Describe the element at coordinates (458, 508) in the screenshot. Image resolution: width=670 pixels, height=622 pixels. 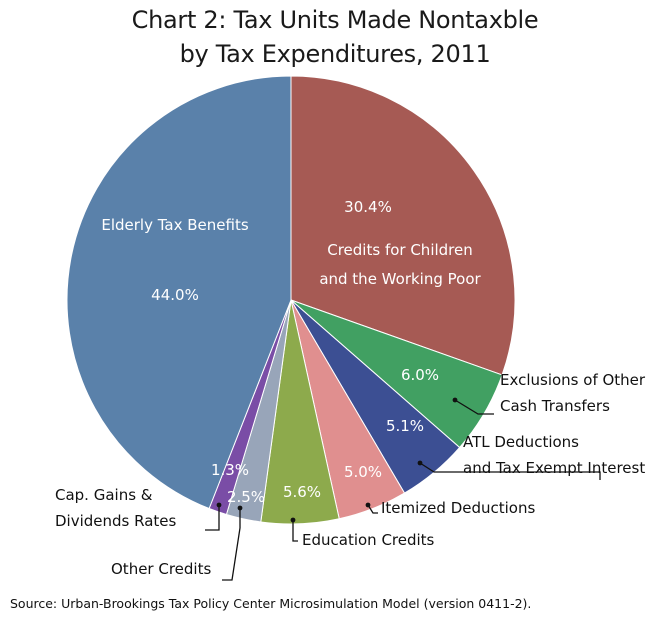
I see `category-label-itemized-deductions: Itemized Deductions` at that location.